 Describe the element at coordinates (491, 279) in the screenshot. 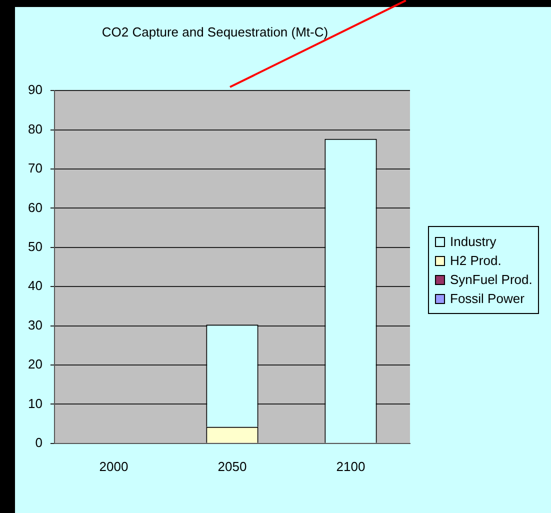

I see `legend-label: SynFuel Prod.` at that location.